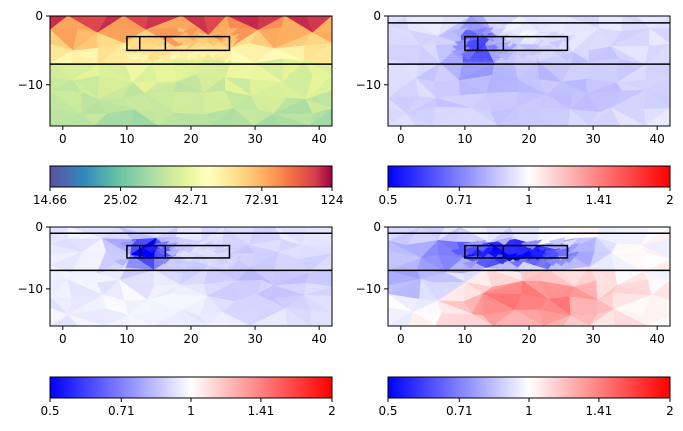  What do you see at coordinates (387, 411) in the screenshot?
I see `colorbar-tick-label: 0.5` at bounding box center [387, 411].